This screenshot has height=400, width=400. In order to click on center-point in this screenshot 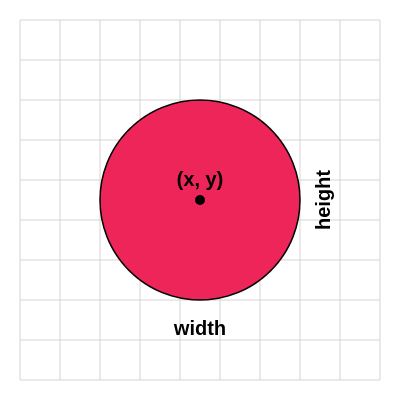, I will do `click(200, 200)`.